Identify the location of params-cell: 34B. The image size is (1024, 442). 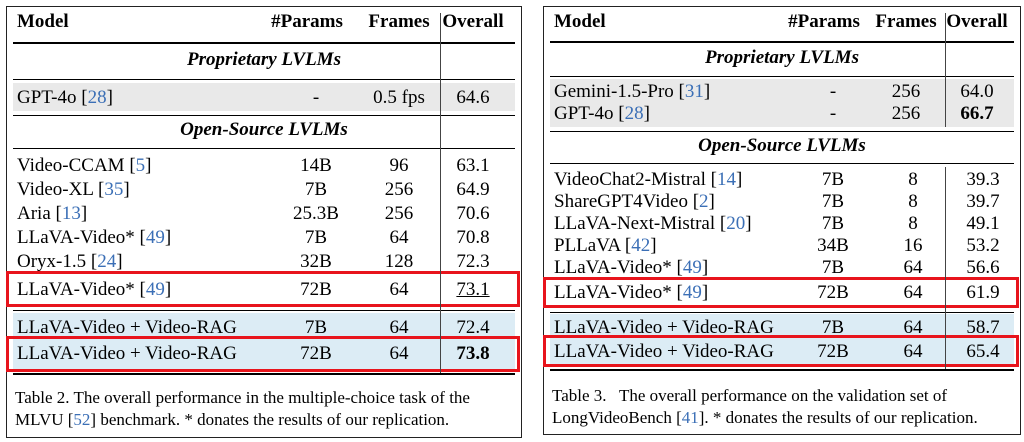
(833, 245).